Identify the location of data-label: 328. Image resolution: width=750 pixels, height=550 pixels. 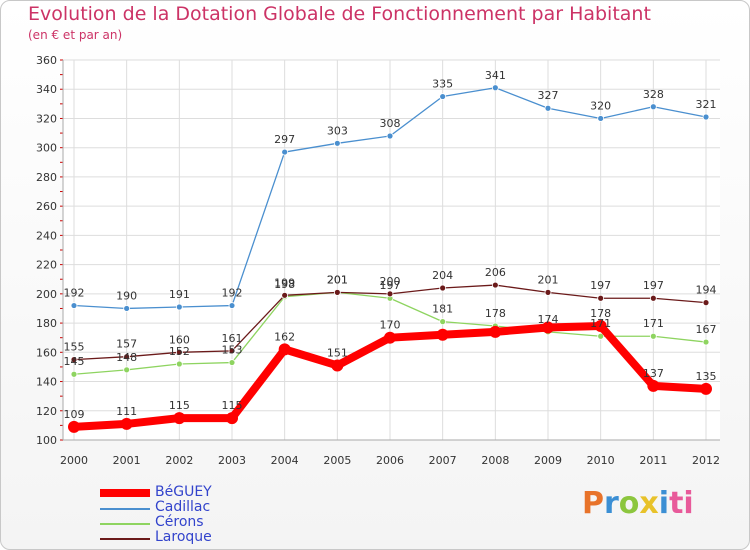
(653, 94).